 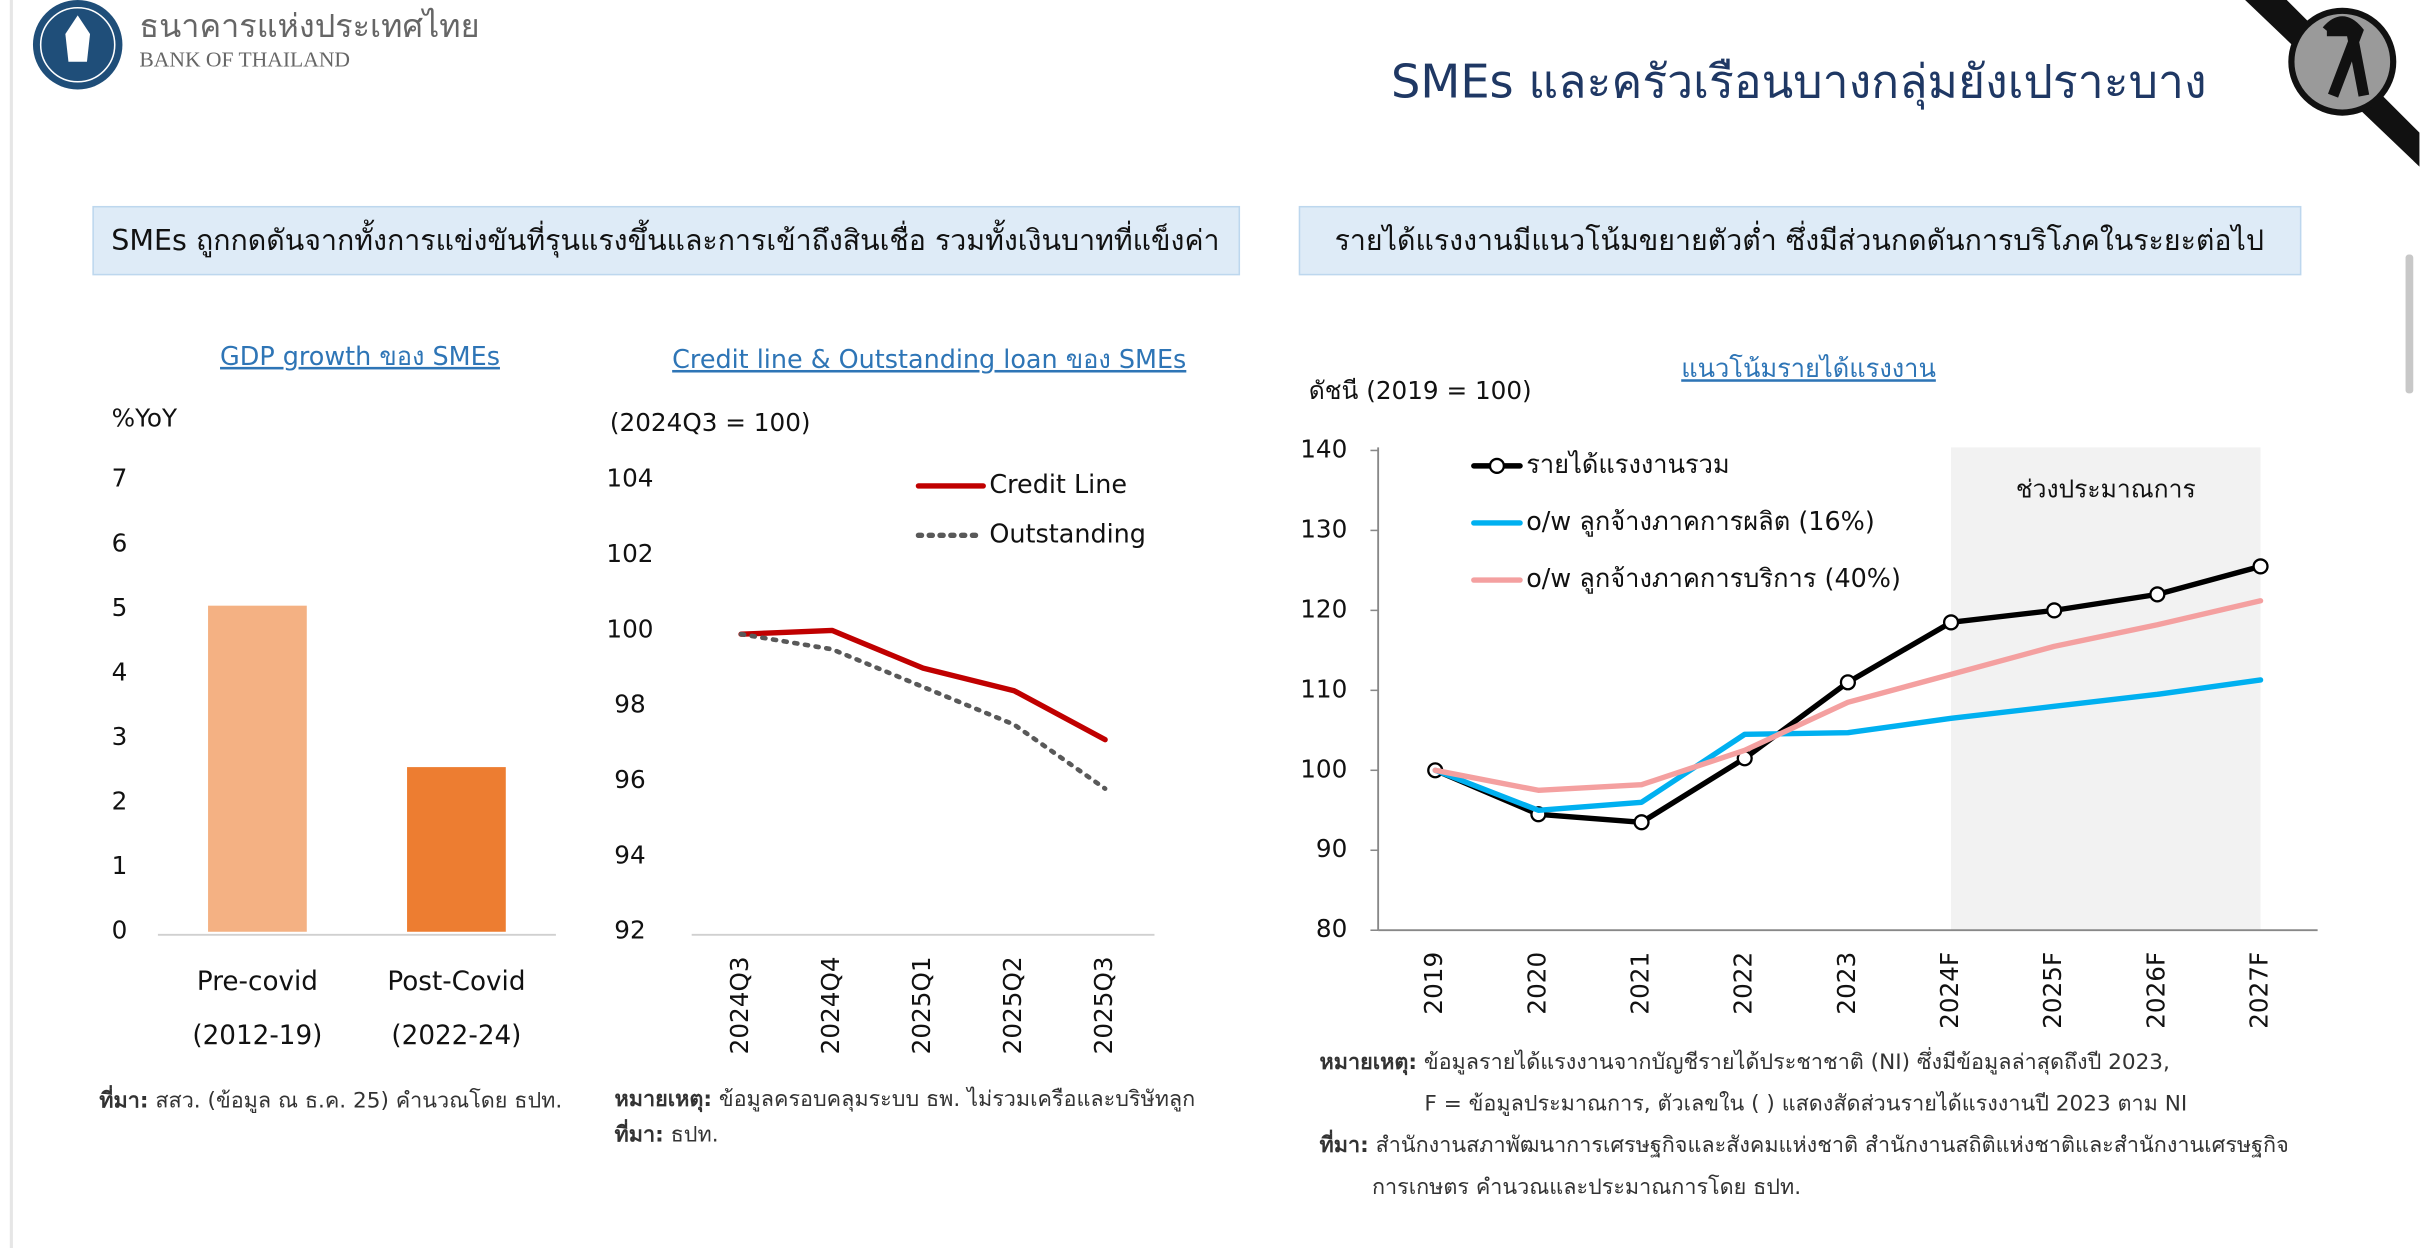 What do you see at coordinates (456, 982) in the screenshot?
I see `x-tick-label: Post-Covid` at bounding box center [456, 982].